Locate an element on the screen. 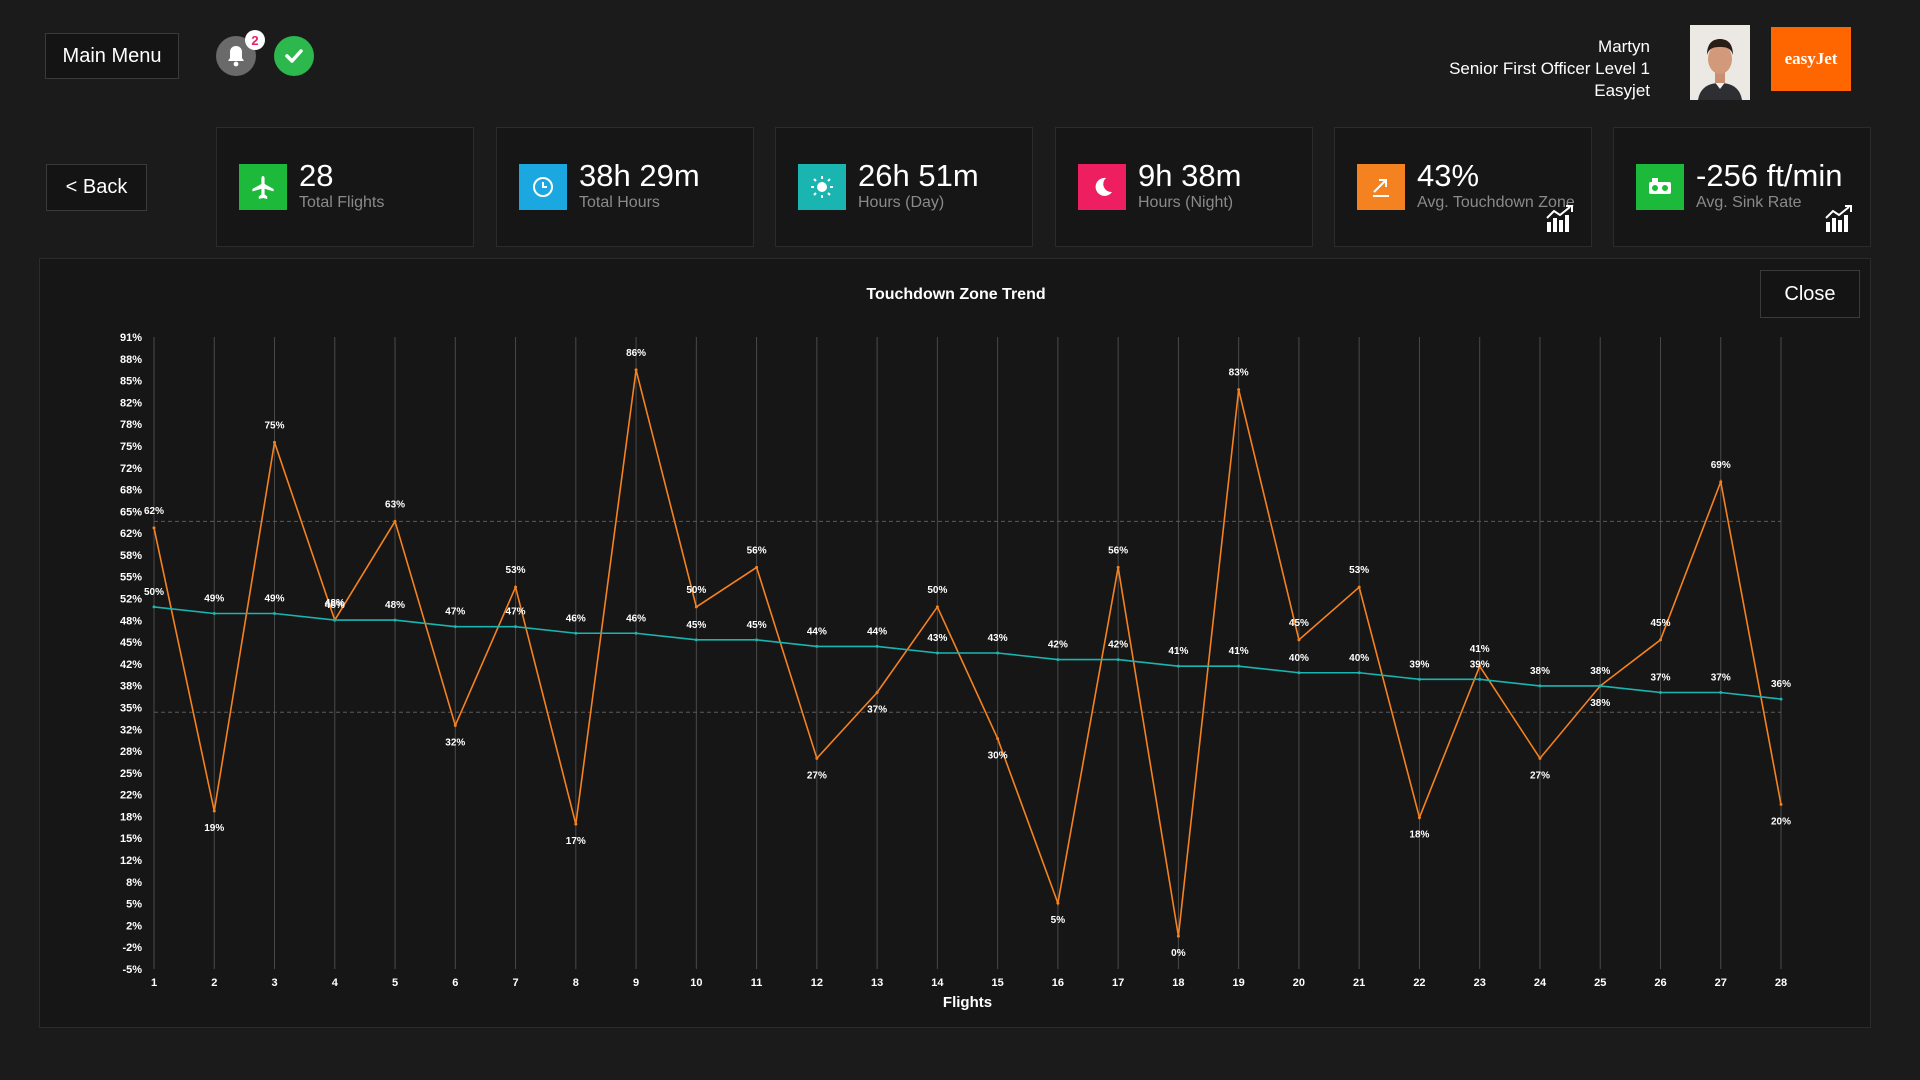  y-tick-label: 72% is located at coordinates (131, 469).